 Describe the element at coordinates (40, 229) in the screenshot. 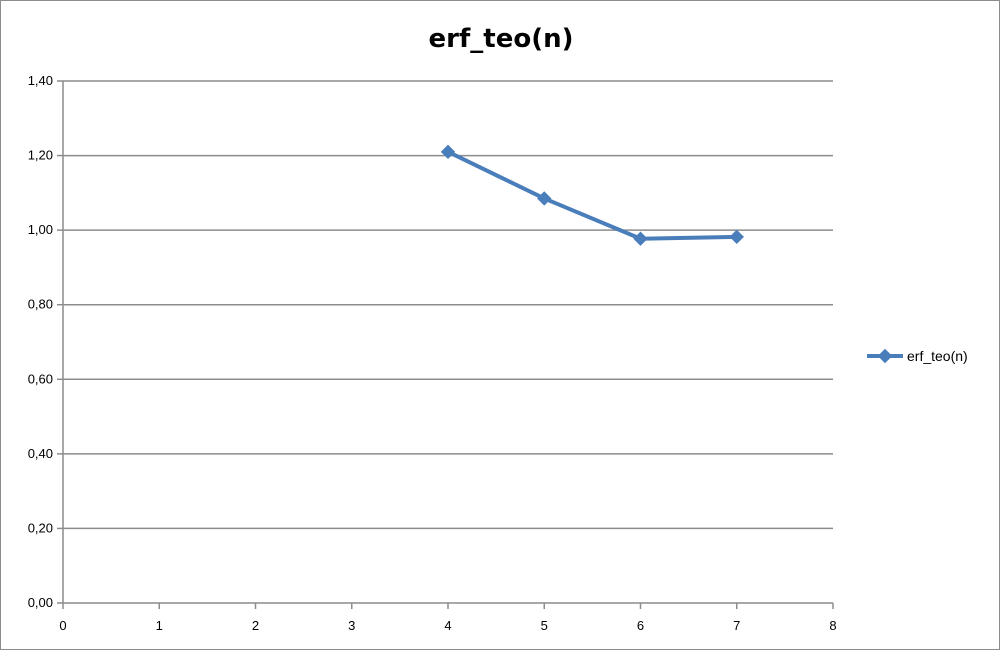

I see `y-tick-label: 1,00` at that location.